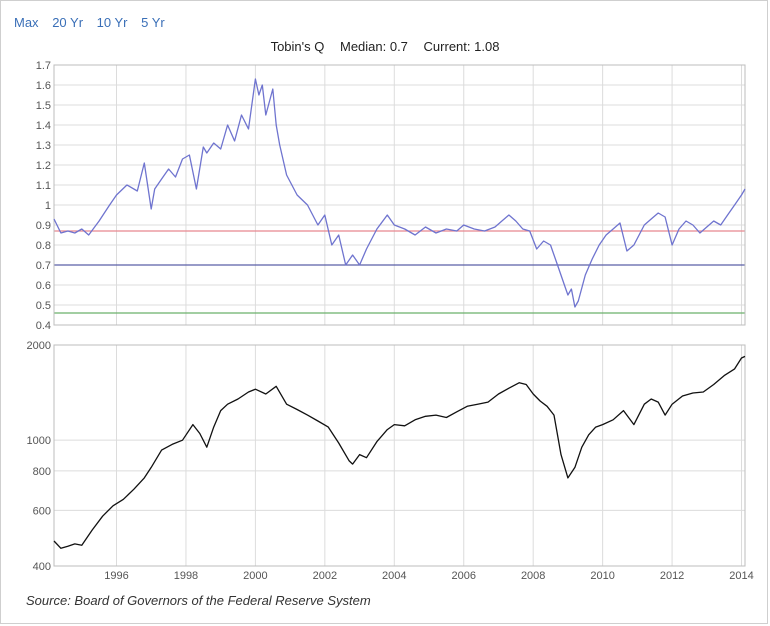  I want to click on chart-title: Tobin's Q Median: 0.7 Current: 1.08, so click(385, 46).